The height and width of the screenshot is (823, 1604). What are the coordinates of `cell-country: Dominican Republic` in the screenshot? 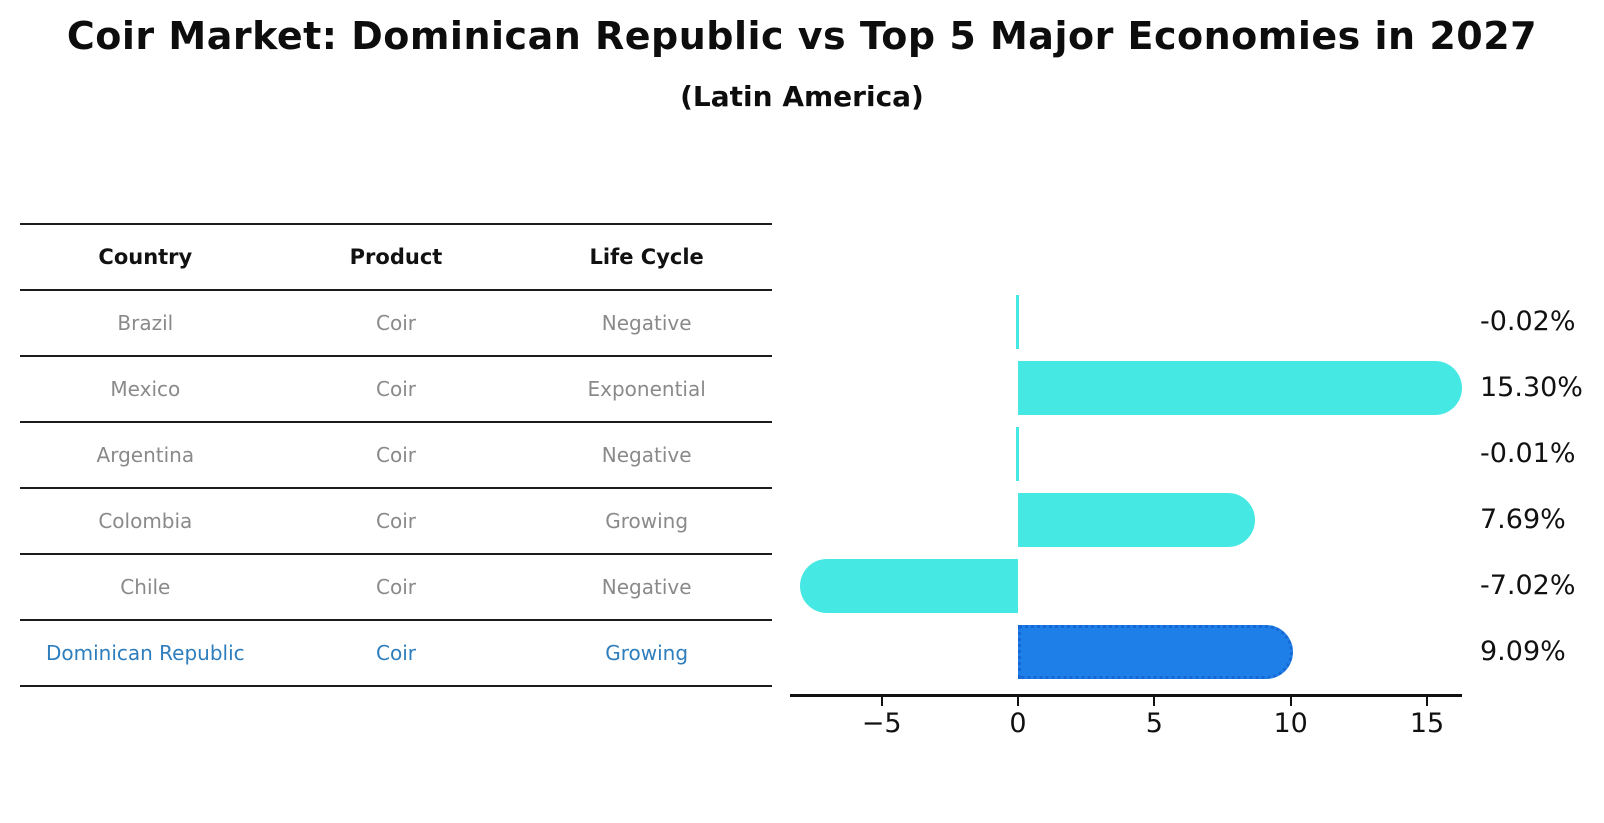 It's located at (145, 653).